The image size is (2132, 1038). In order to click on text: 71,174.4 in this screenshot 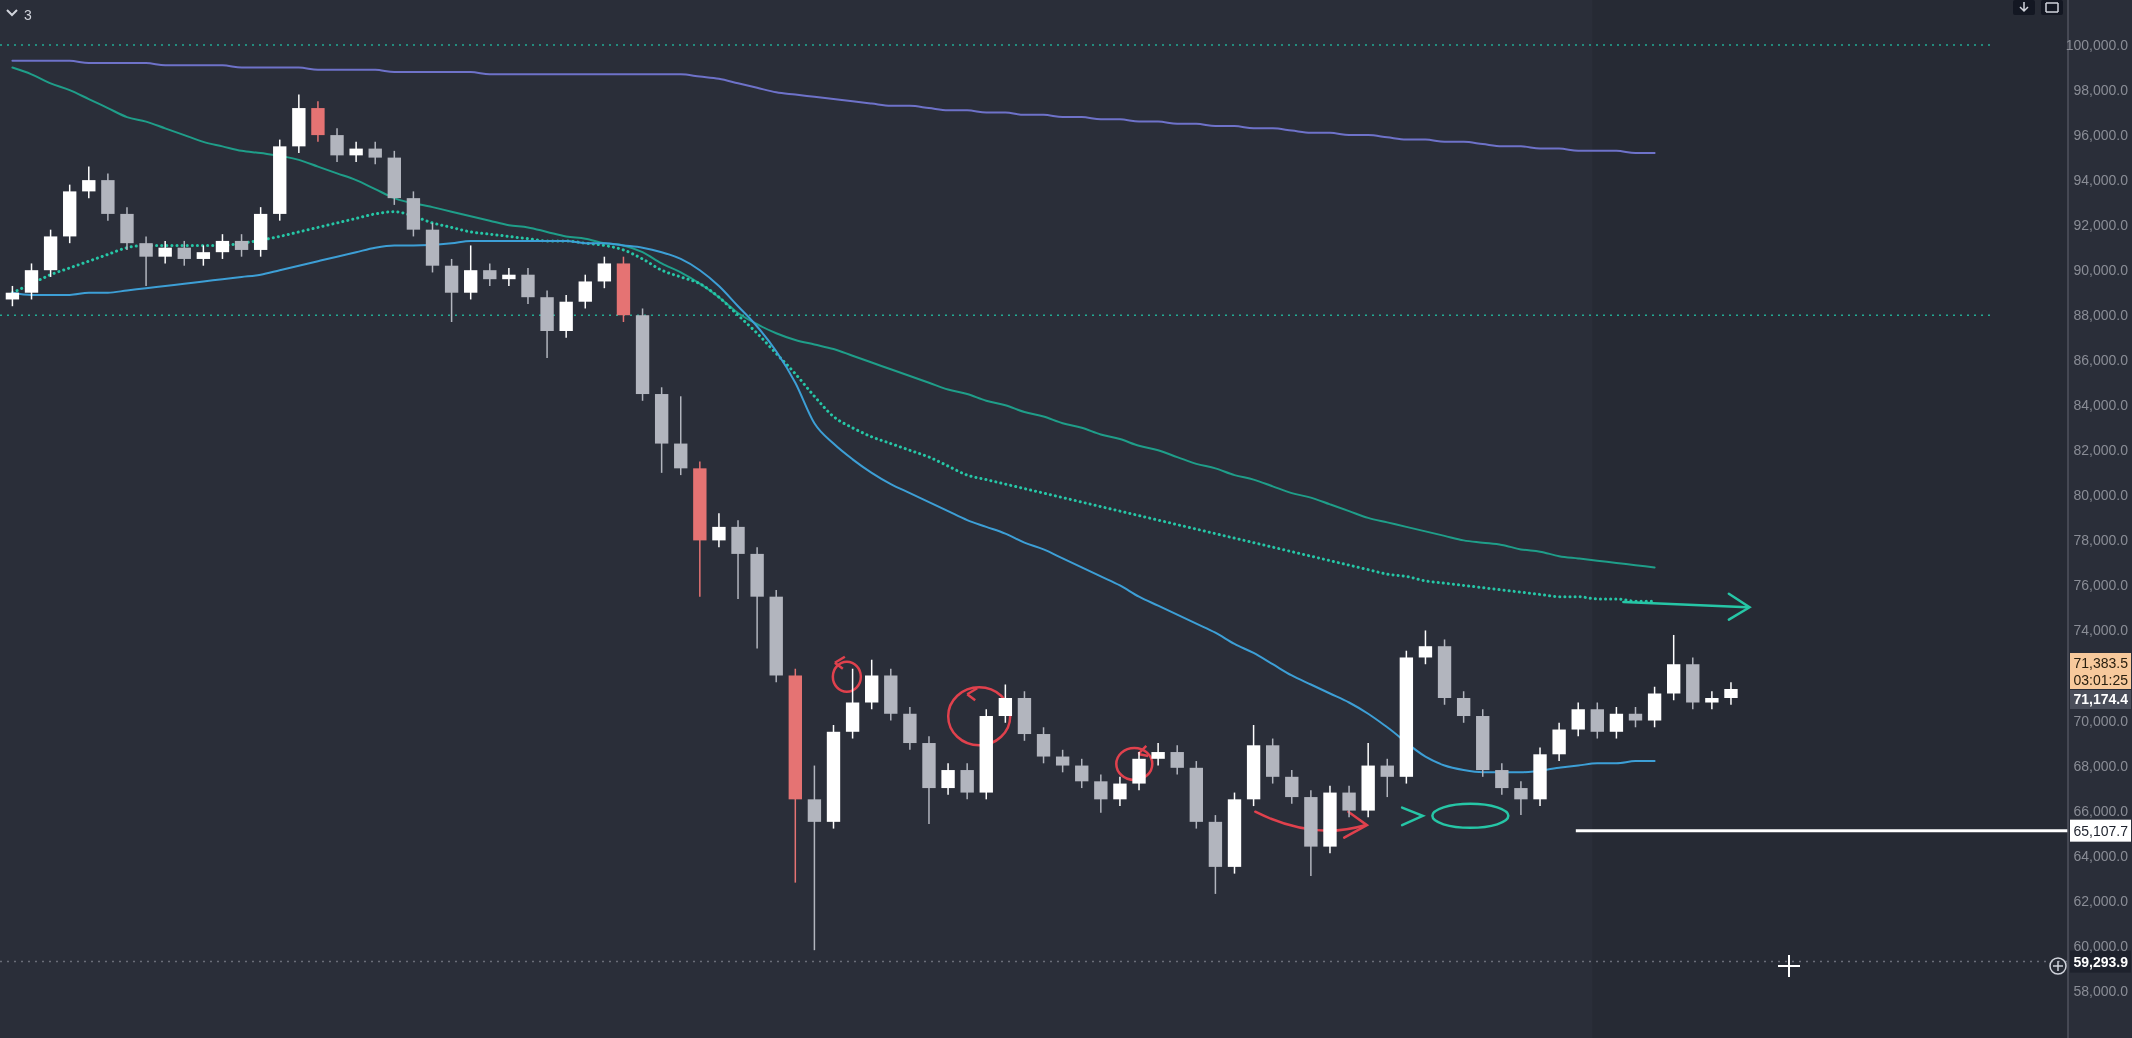, I will do `click(2101, 699)`.